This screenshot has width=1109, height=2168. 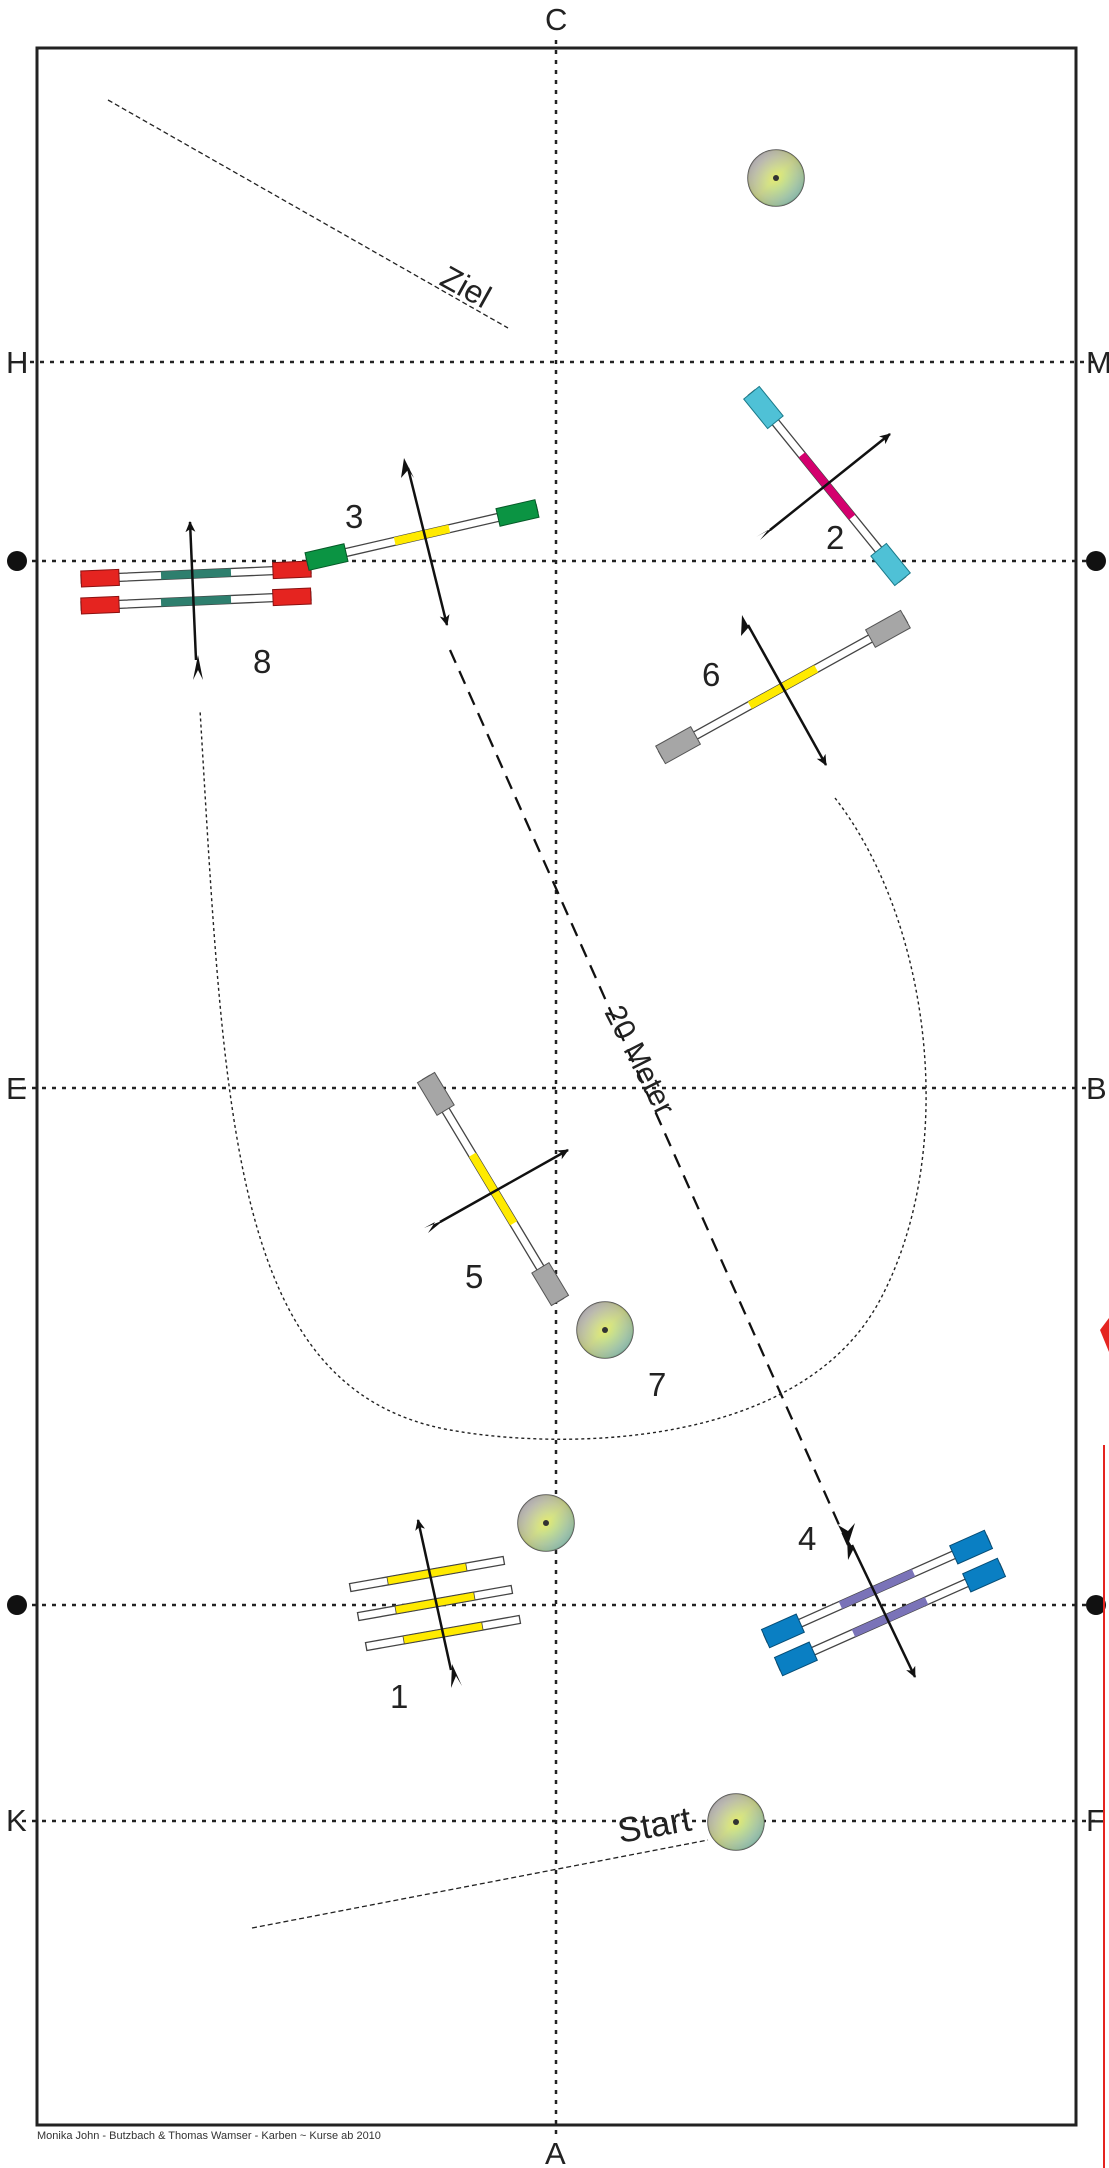 What do you see at coordinates (657, 1384) in the screenshot?
I see `obstacle-number-7: 7` at bounding box center [657, 1384].